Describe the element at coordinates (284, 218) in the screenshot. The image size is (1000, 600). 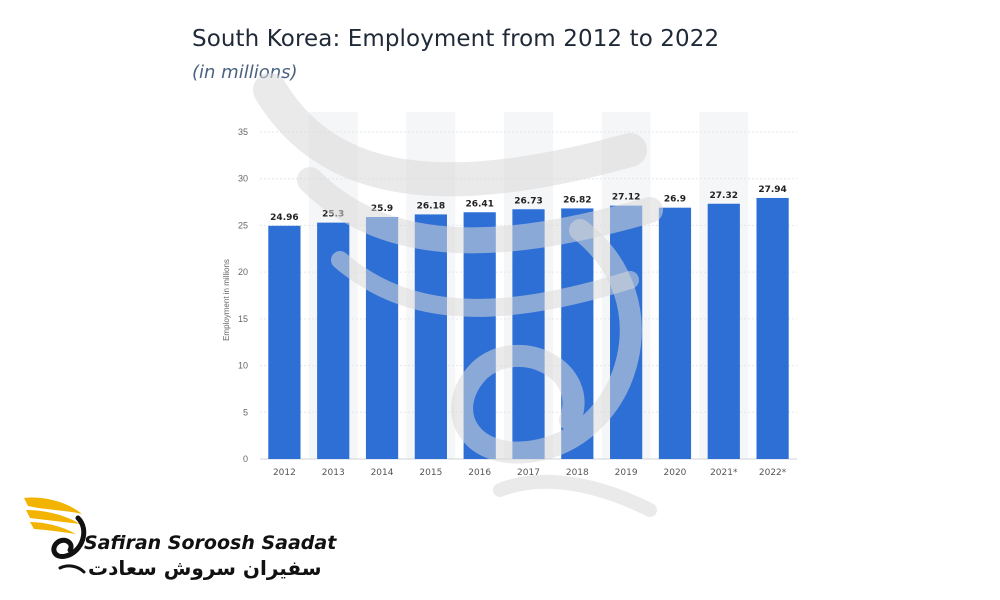
I see `bar-value-label: 24.96` at that location.